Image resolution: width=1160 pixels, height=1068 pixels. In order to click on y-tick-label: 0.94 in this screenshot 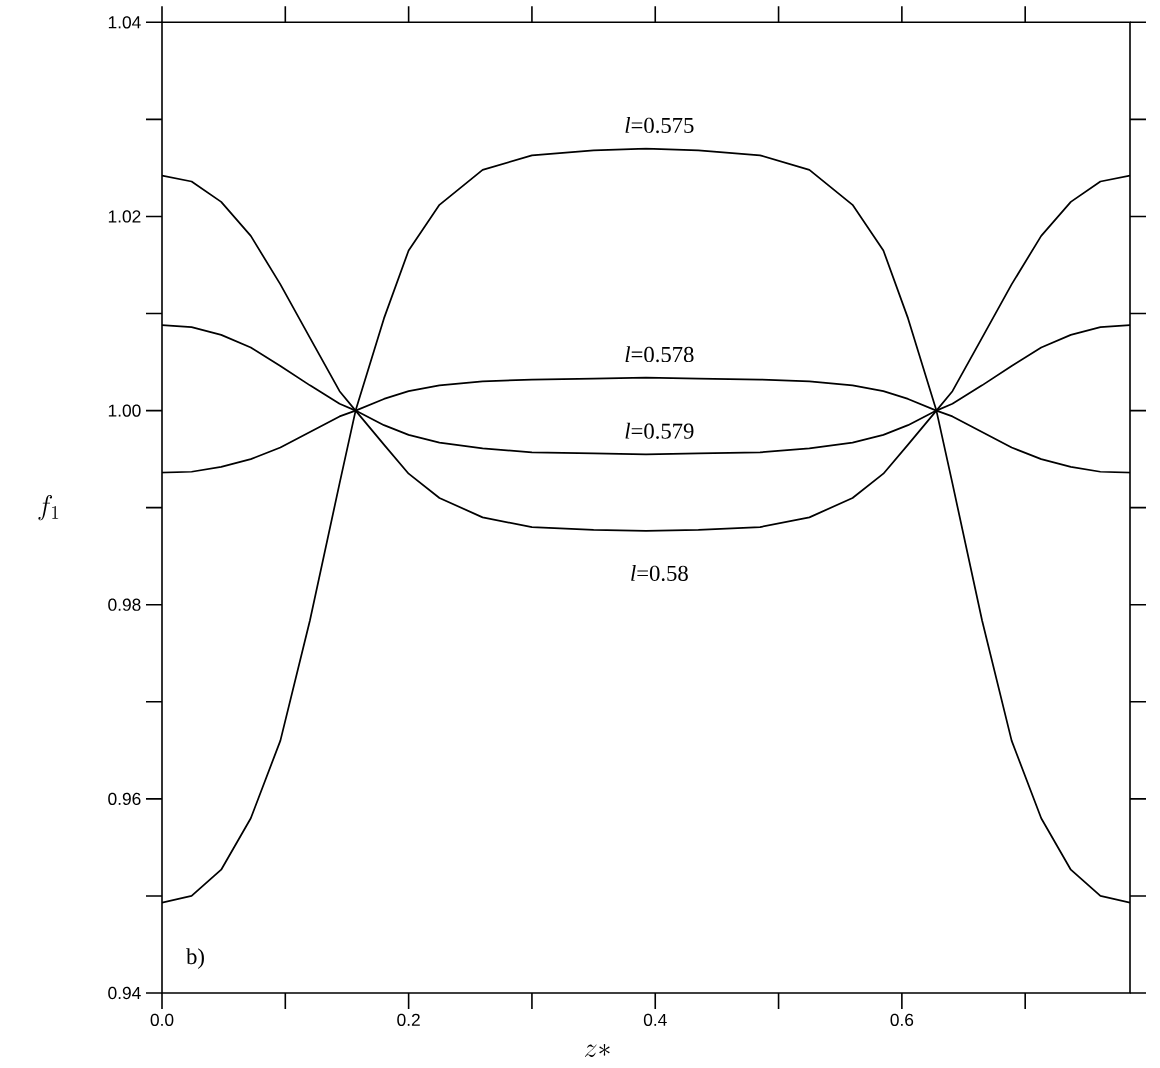, I will do `click(124, 993)`.